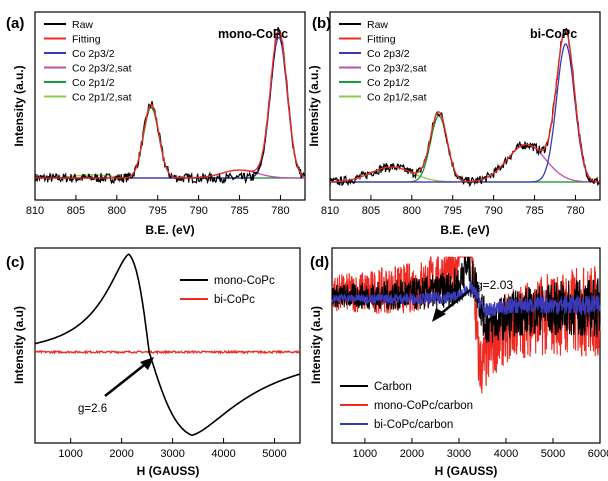  I want to click on panel-c-ylabel: Intensity (a.u), so click(19, 345).